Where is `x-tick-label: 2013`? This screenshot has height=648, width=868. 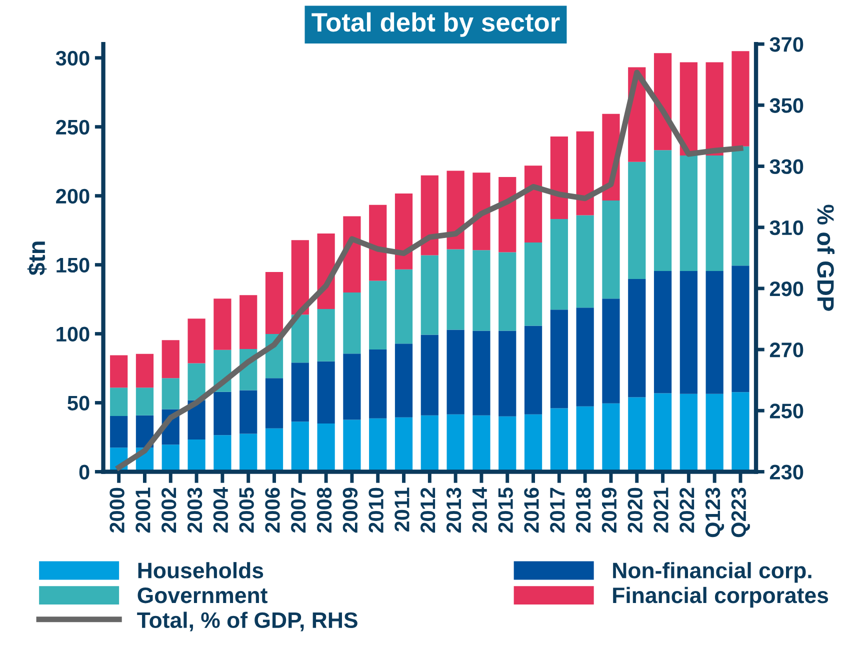
x-tick-label: 2013 is located at coordinates (454, 510).